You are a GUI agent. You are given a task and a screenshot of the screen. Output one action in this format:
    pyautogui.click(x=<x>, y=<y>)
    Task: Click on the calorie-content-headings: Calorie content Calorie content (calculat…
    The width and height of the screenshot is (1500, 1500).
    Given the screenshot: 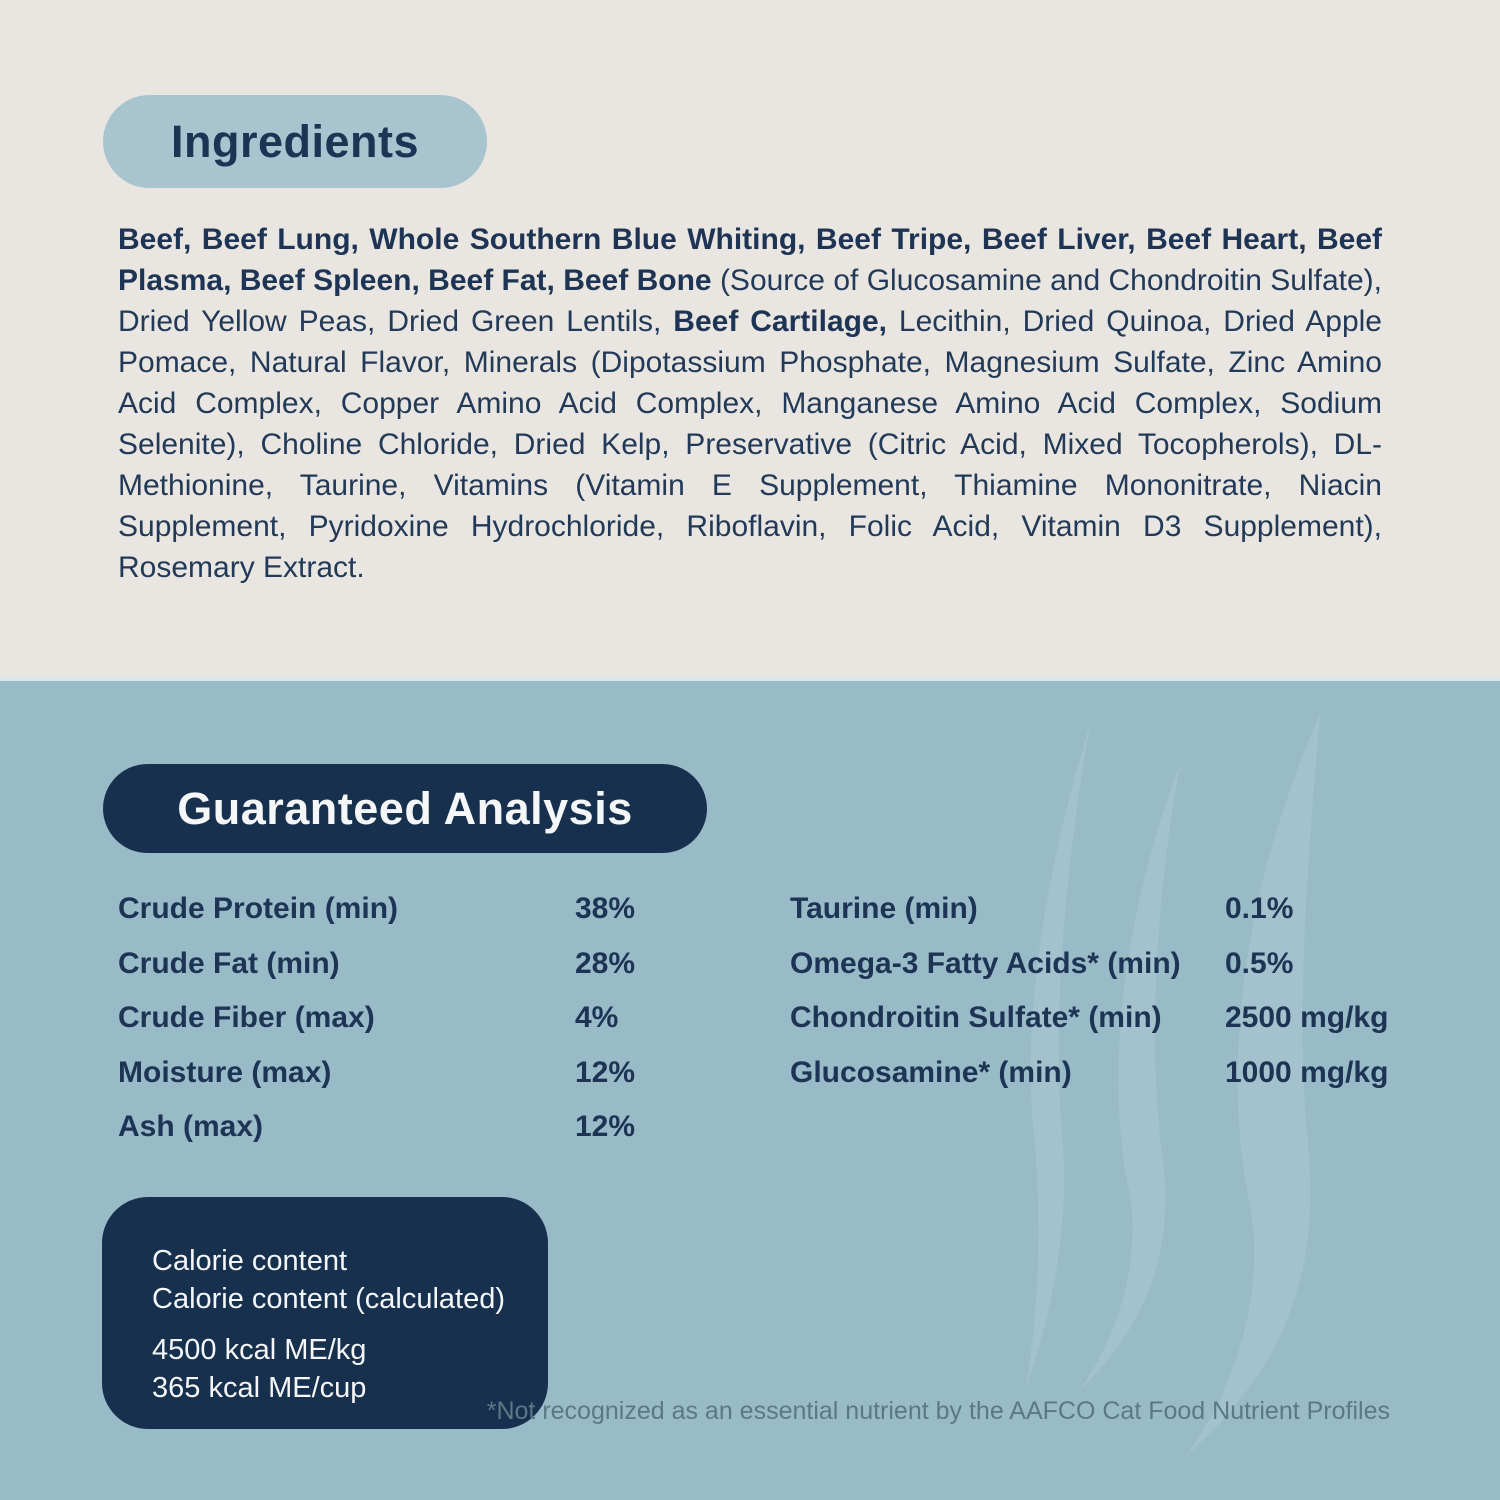 What is the action you would take?
    pyautogui.click(x=329, y=1280)
    